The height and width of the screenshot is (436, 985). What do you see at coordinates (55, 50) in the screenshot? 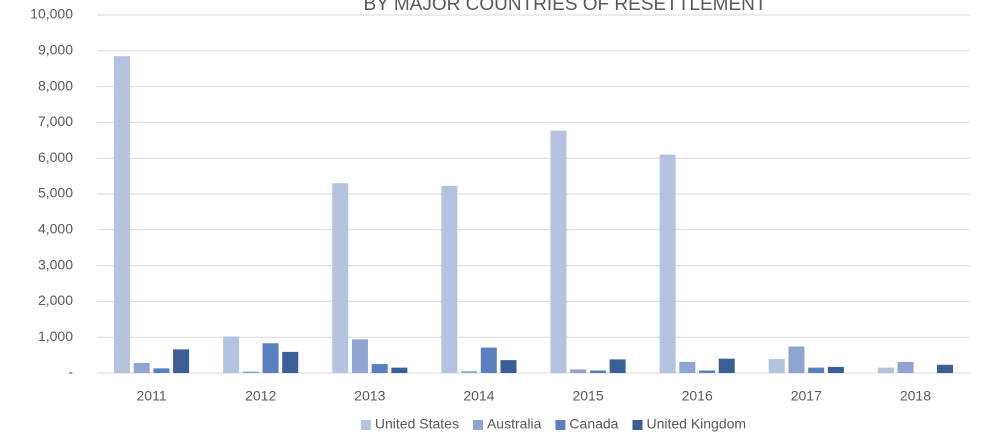
I see `y-tick-label: 9,000` at bounding box center [55, 50].